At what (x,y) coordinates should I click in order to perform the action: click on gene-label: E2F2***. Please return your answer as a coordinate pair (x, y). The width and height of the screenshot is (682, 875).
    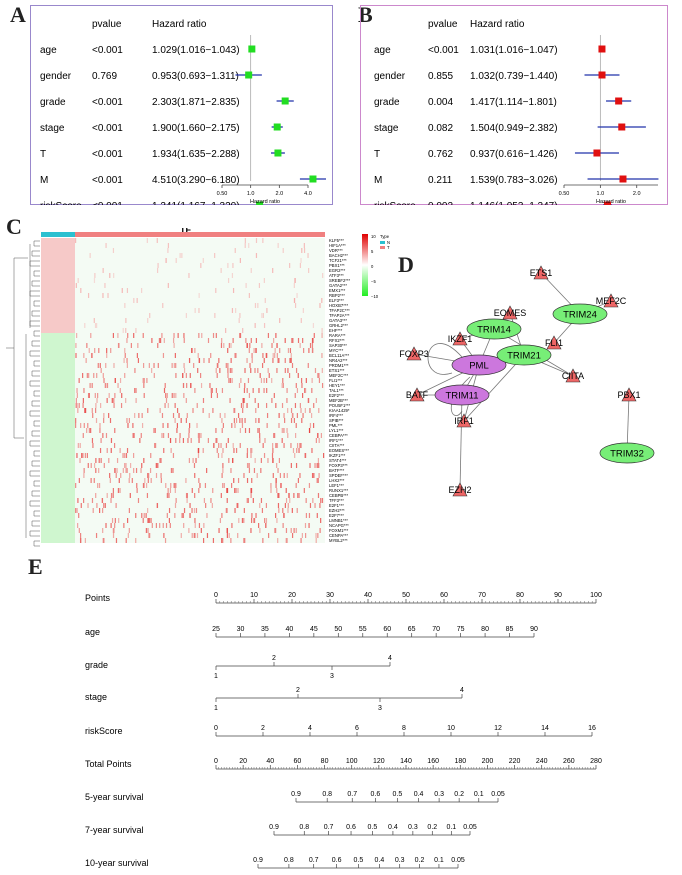
    Looking at the image, I should click on (336, 395).